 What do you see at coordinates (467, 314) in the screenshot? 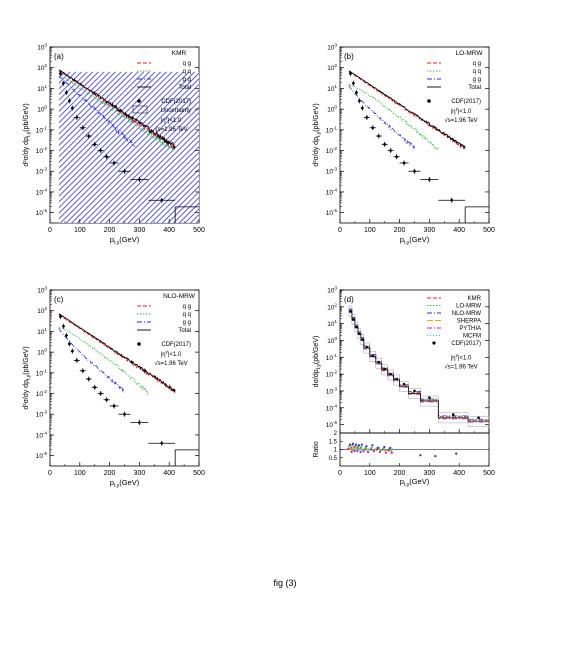
I see `legend-label: NLO-MRW` at bounding box center [467, 314].